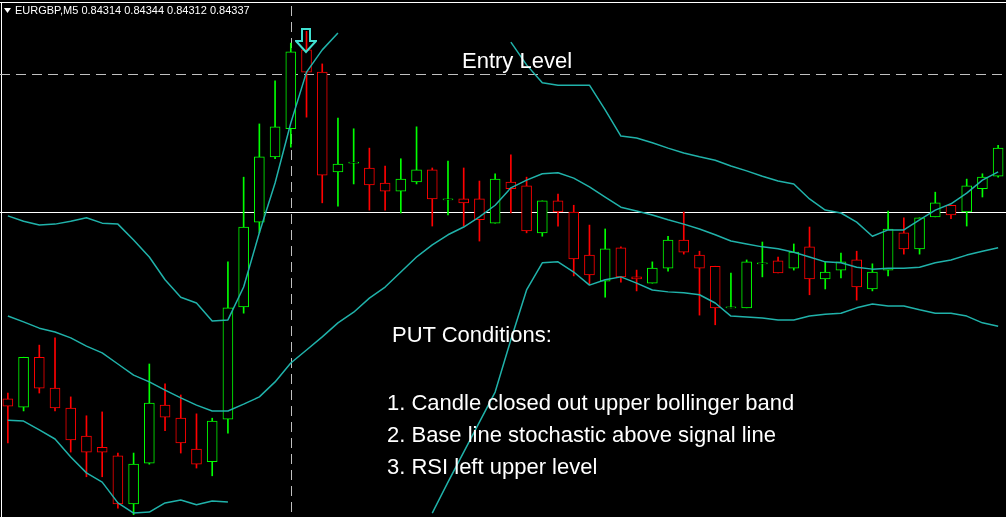 Image resolution: width=1006 pixels, height=517 pixels. Describe the element at coordinates (591, 403) in the screenshot. I see `annotation: 1. Candle closed out upper bollinger band` at that location.